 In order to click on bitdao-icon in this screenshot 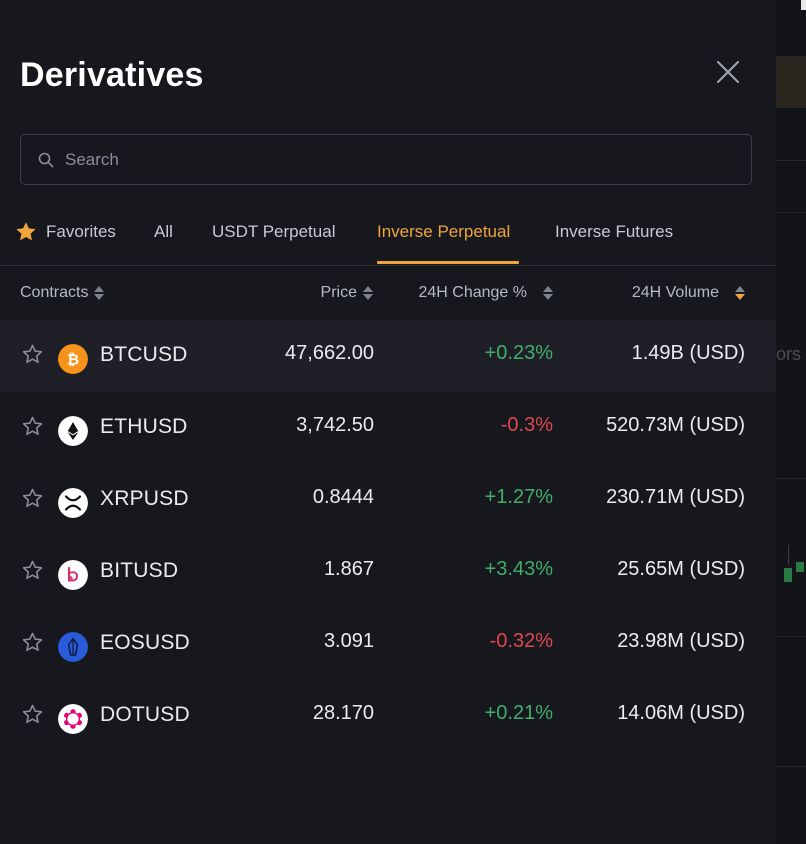, I will do `click(73, 575)`.